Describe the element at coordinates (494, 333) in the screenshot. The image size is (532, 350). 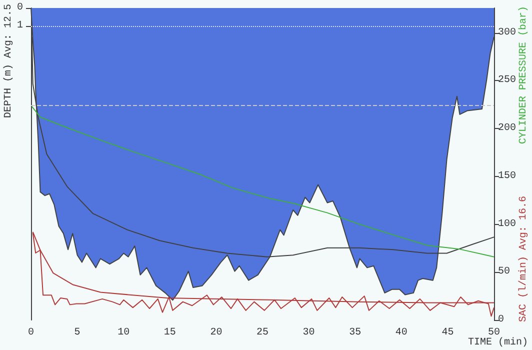
I see `x-tick-label: 50` at that location.